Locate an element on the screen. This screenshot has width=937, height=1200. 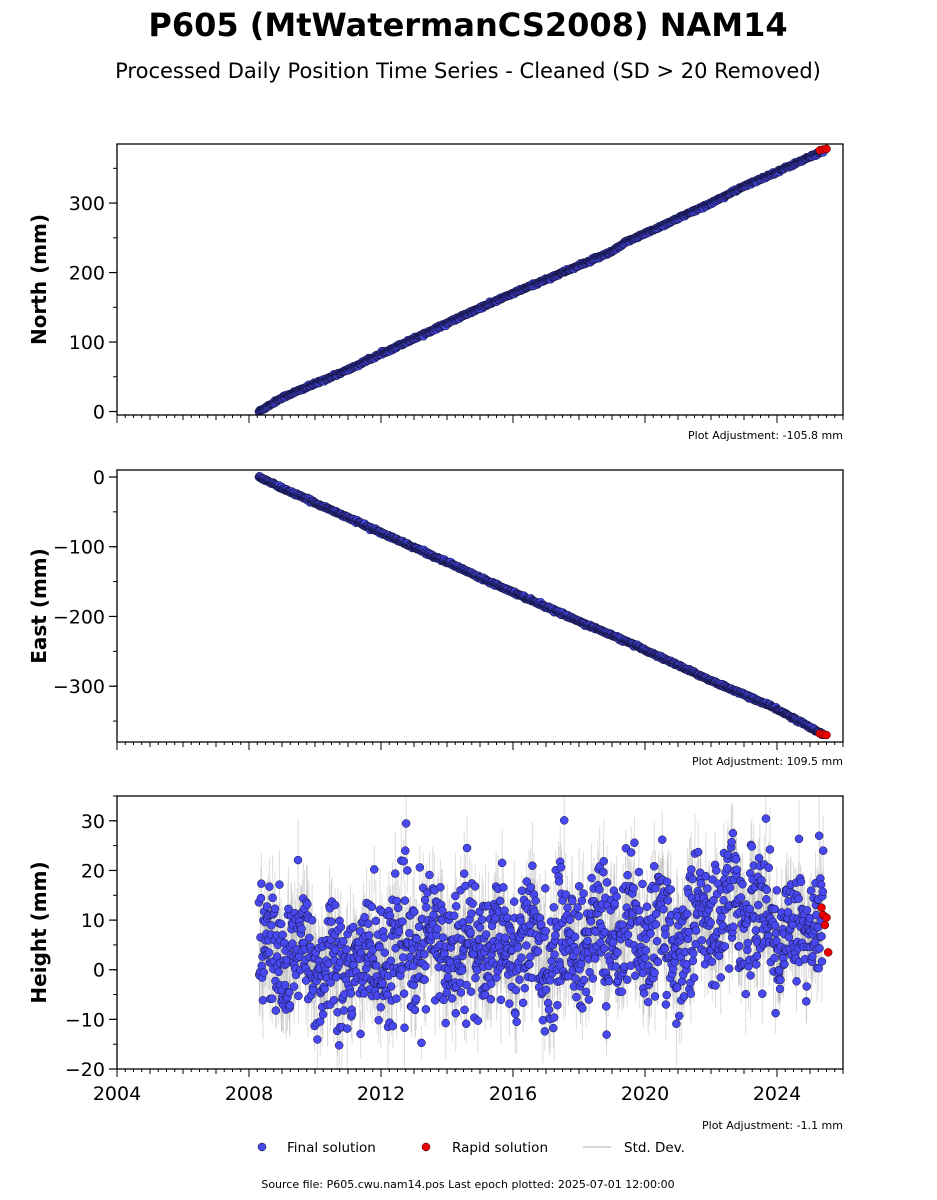
north-final-points is located at coordinates (541, 280).